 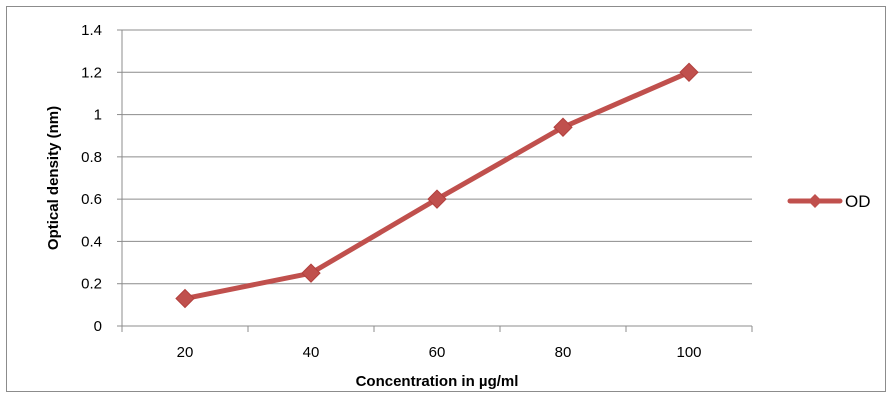 I want to click on x-tick-label: 40, so click(x=311, y=352).